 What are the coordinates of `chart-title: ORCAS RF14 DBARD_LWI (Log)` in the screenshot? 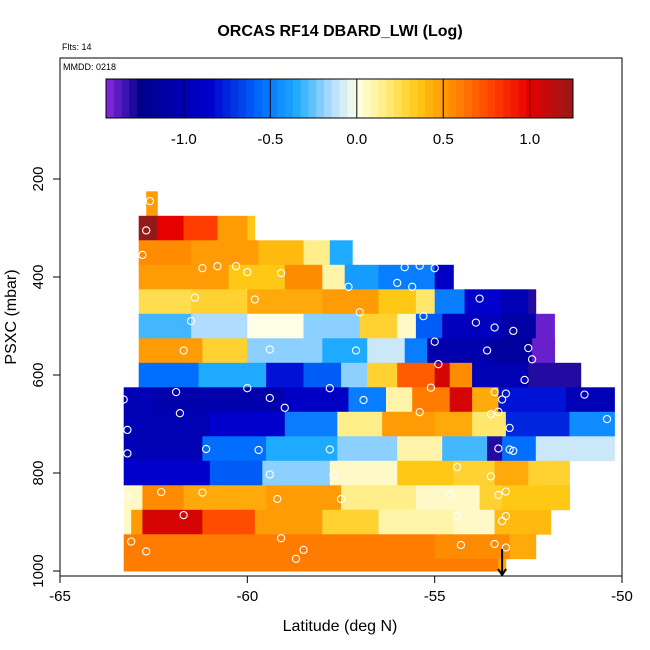 It's located at (339, 31).